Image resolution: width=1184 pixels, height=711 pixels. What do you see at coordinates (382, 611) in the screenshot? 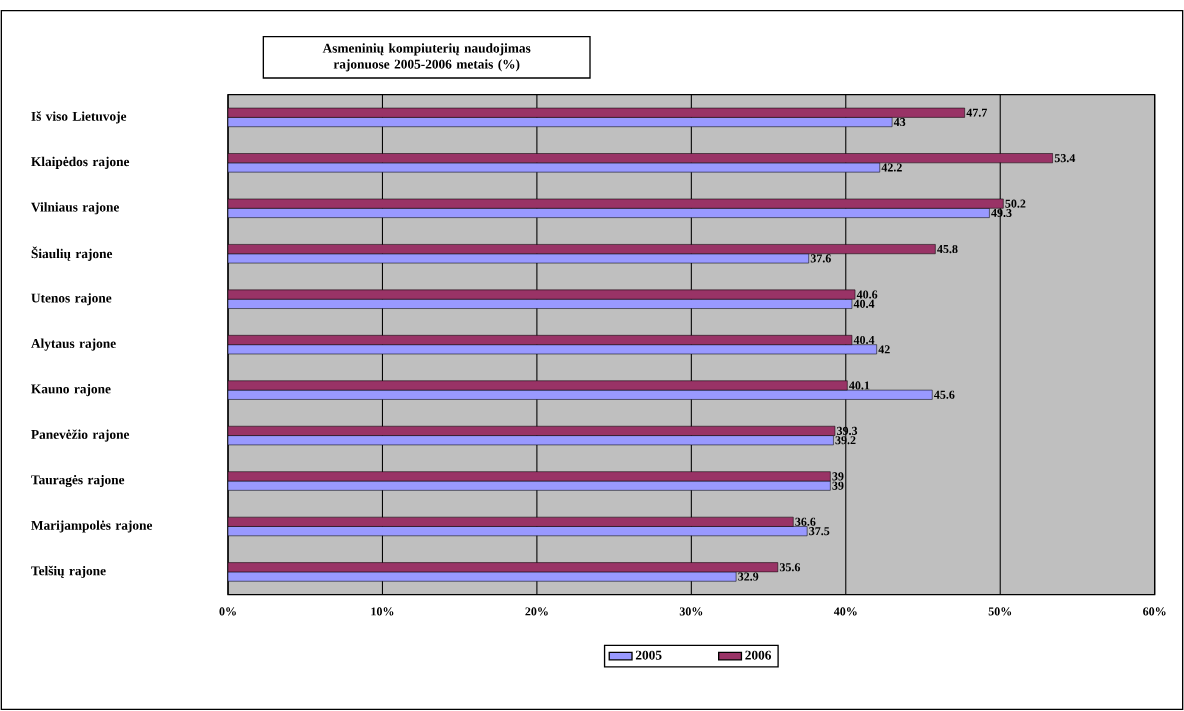
I see `x-tick-label: 10%` at bounding box center [382, 611].